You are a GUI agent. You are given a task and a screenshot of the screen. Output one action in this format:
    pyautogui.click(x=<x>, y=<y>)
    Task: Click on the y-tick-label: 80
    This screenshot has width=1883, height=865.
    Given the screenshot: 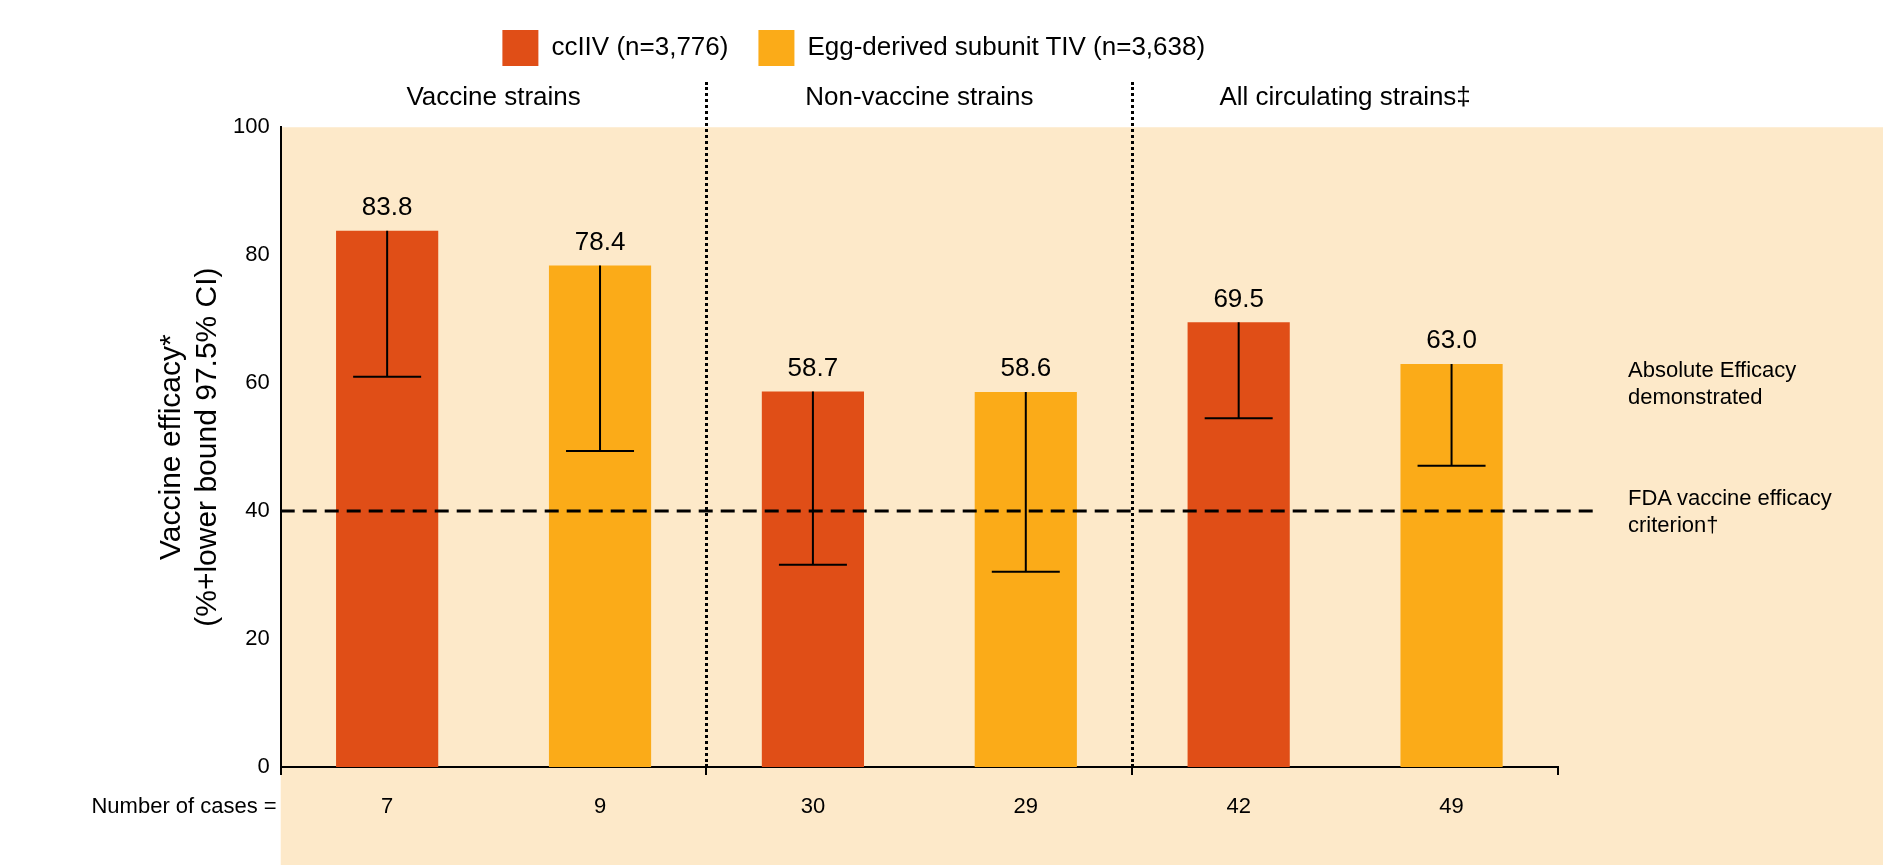 What is the action you would take?
    pyautogui.click(x=257, y=254)
    